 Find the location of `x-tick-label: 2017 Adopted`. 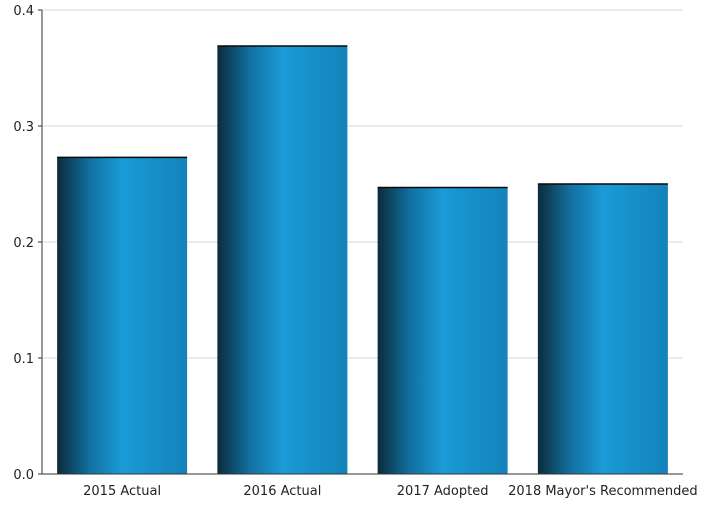

x-tick-label: 2017 Adopted is located at coordinates (443, 491).